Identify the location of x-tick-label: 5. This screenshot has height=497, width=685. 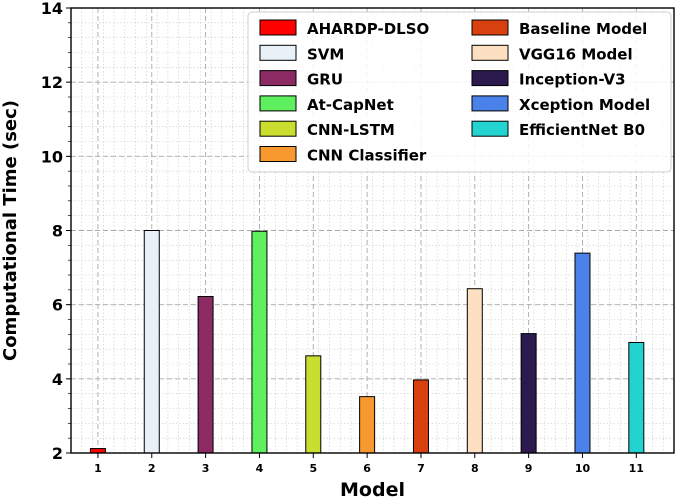
(313, 468).